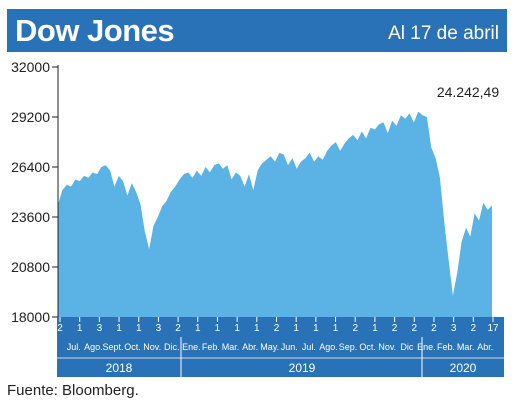 This screenshot has width=520, height=404. Describe the element at coordinates (302, 368) in the screenshot. I see `year-label: 2019` at that location.